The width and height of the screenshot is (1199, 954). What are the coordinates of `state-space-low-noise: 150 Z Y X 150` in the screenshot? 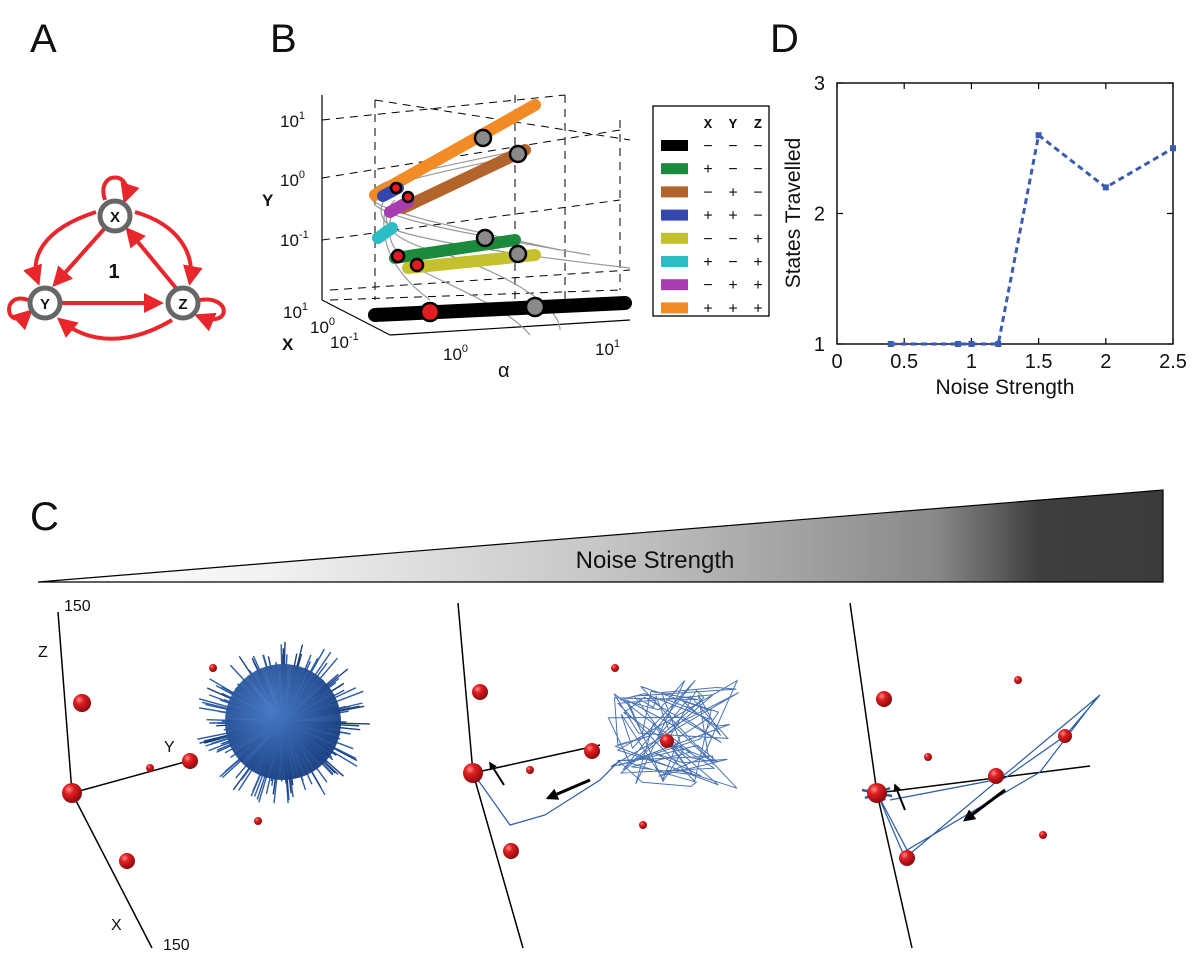 It's located at (204, 776).